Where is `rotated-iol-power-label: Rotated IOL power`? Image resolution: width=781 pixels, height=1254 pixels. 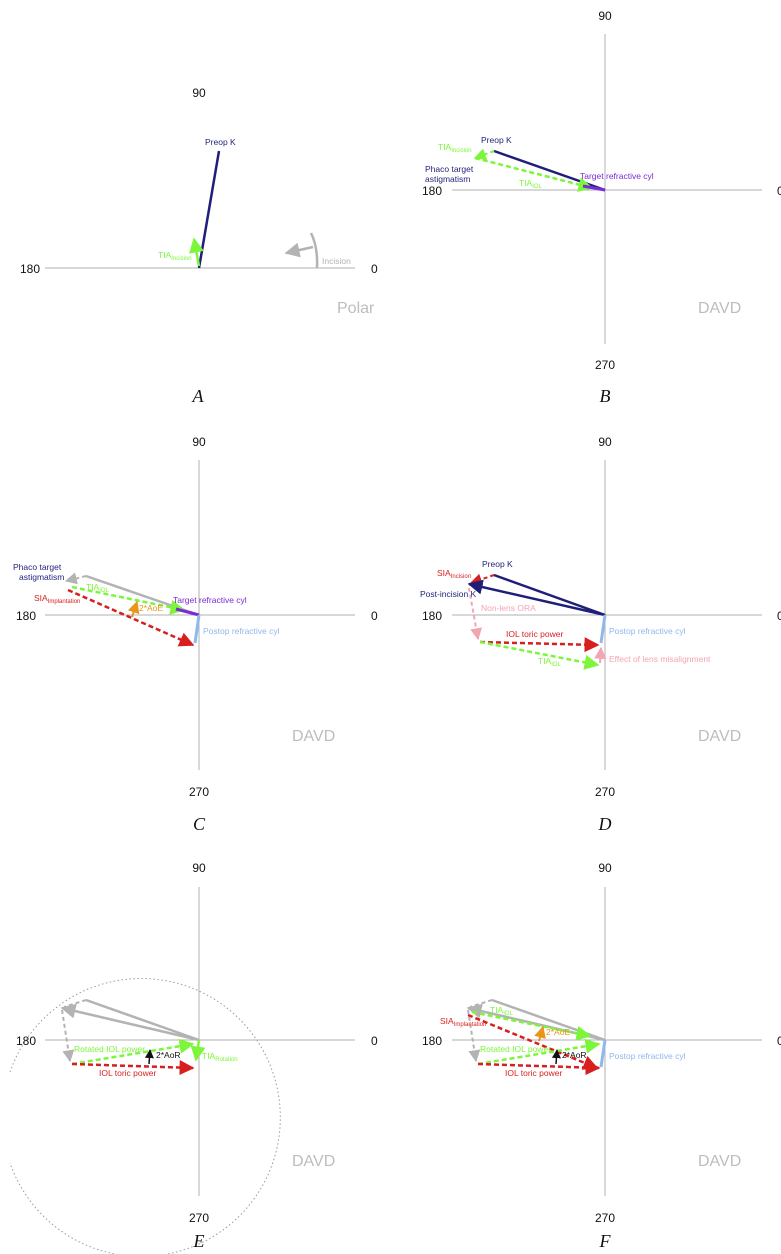
rotated-iol-power-label: Rotated IOL power is located at coordinates (109, 1049).